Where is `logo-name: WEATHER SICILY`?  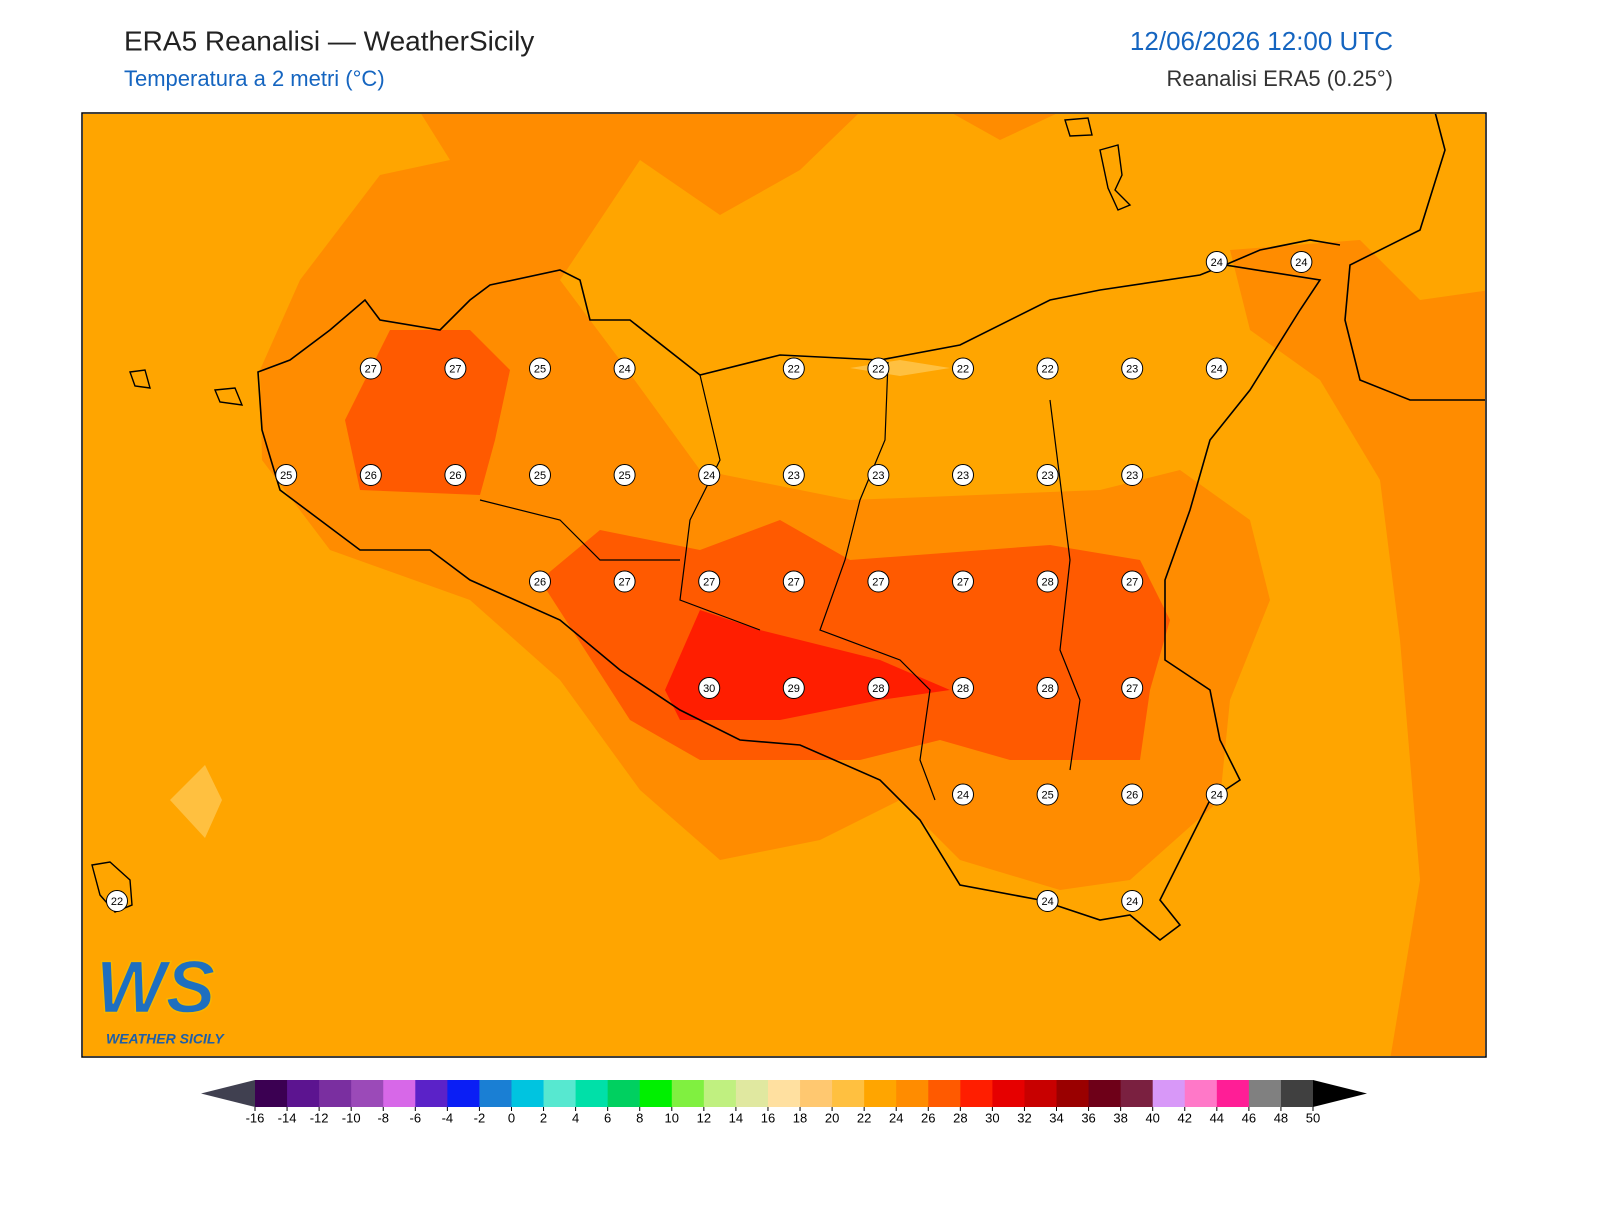
logo-name: WEATHER SICILY is located at coordinates (165, 1039).